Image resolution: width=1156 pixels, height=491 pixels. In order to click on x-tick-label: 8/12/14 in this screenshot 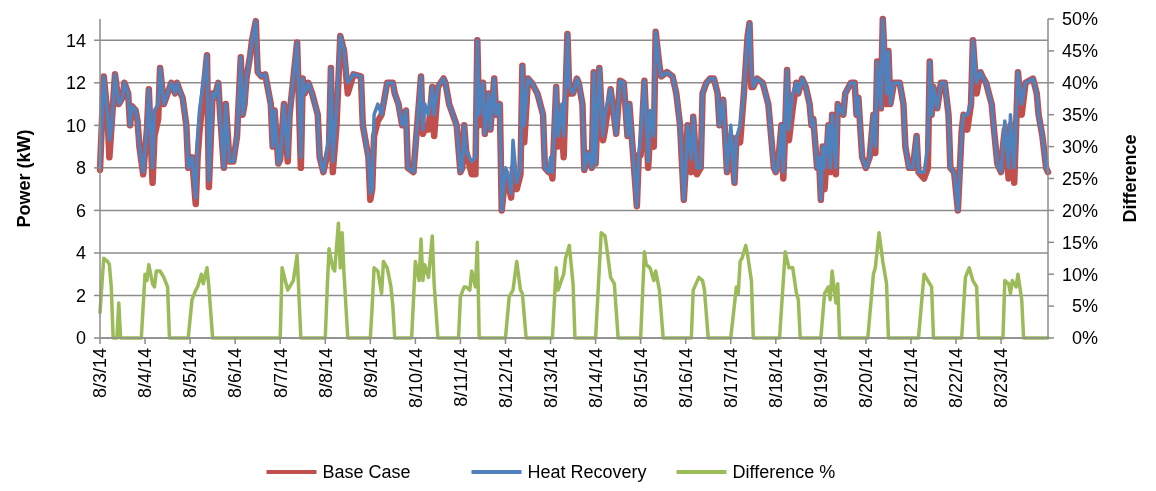, I will do `click(505, 378)`.